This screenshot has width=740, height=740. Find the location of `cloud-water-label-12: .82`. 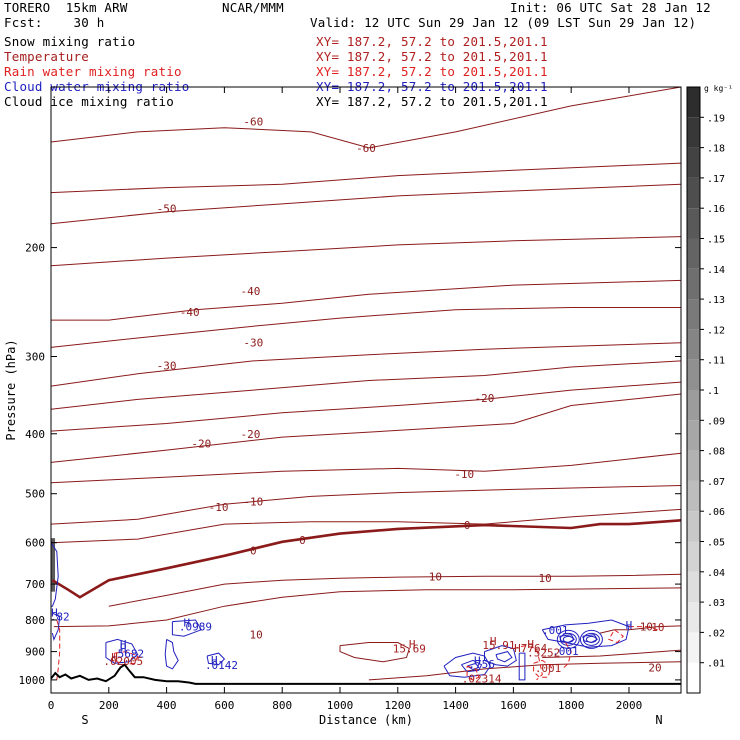

cloud-water-label-12: .82 is located at coordinates (60, 617).